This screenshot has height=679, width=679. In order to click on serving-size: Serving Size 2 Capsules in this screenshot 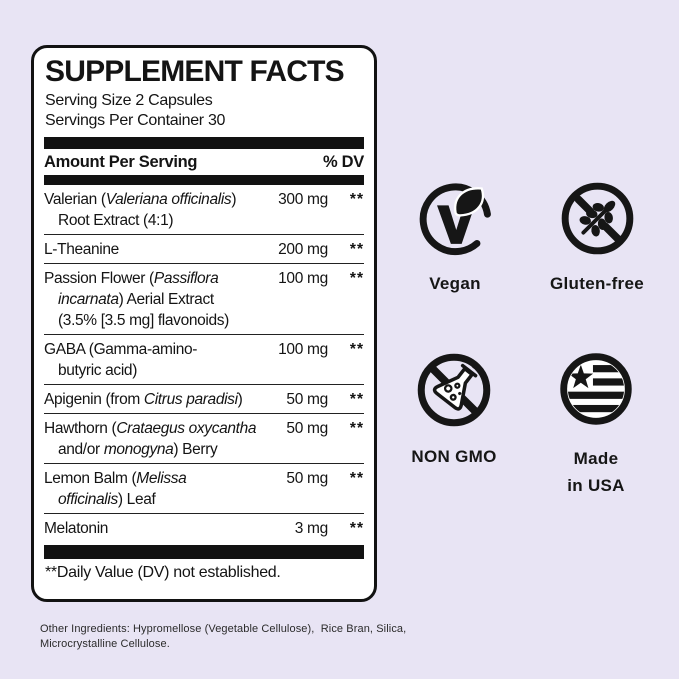, I will do `click(129, 101)`.